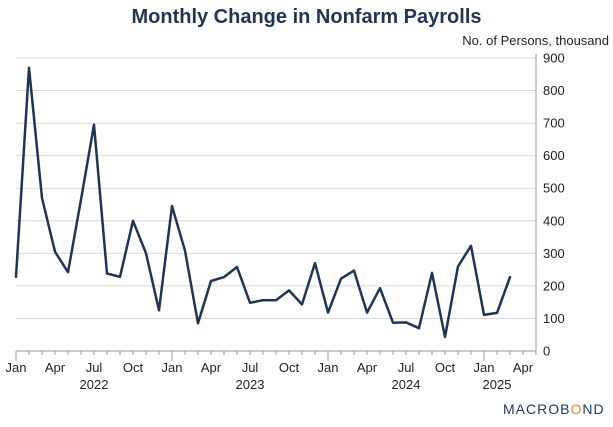 The image size is (613, 427). I want to click on y-tick-label: 100, so click(554, 318).